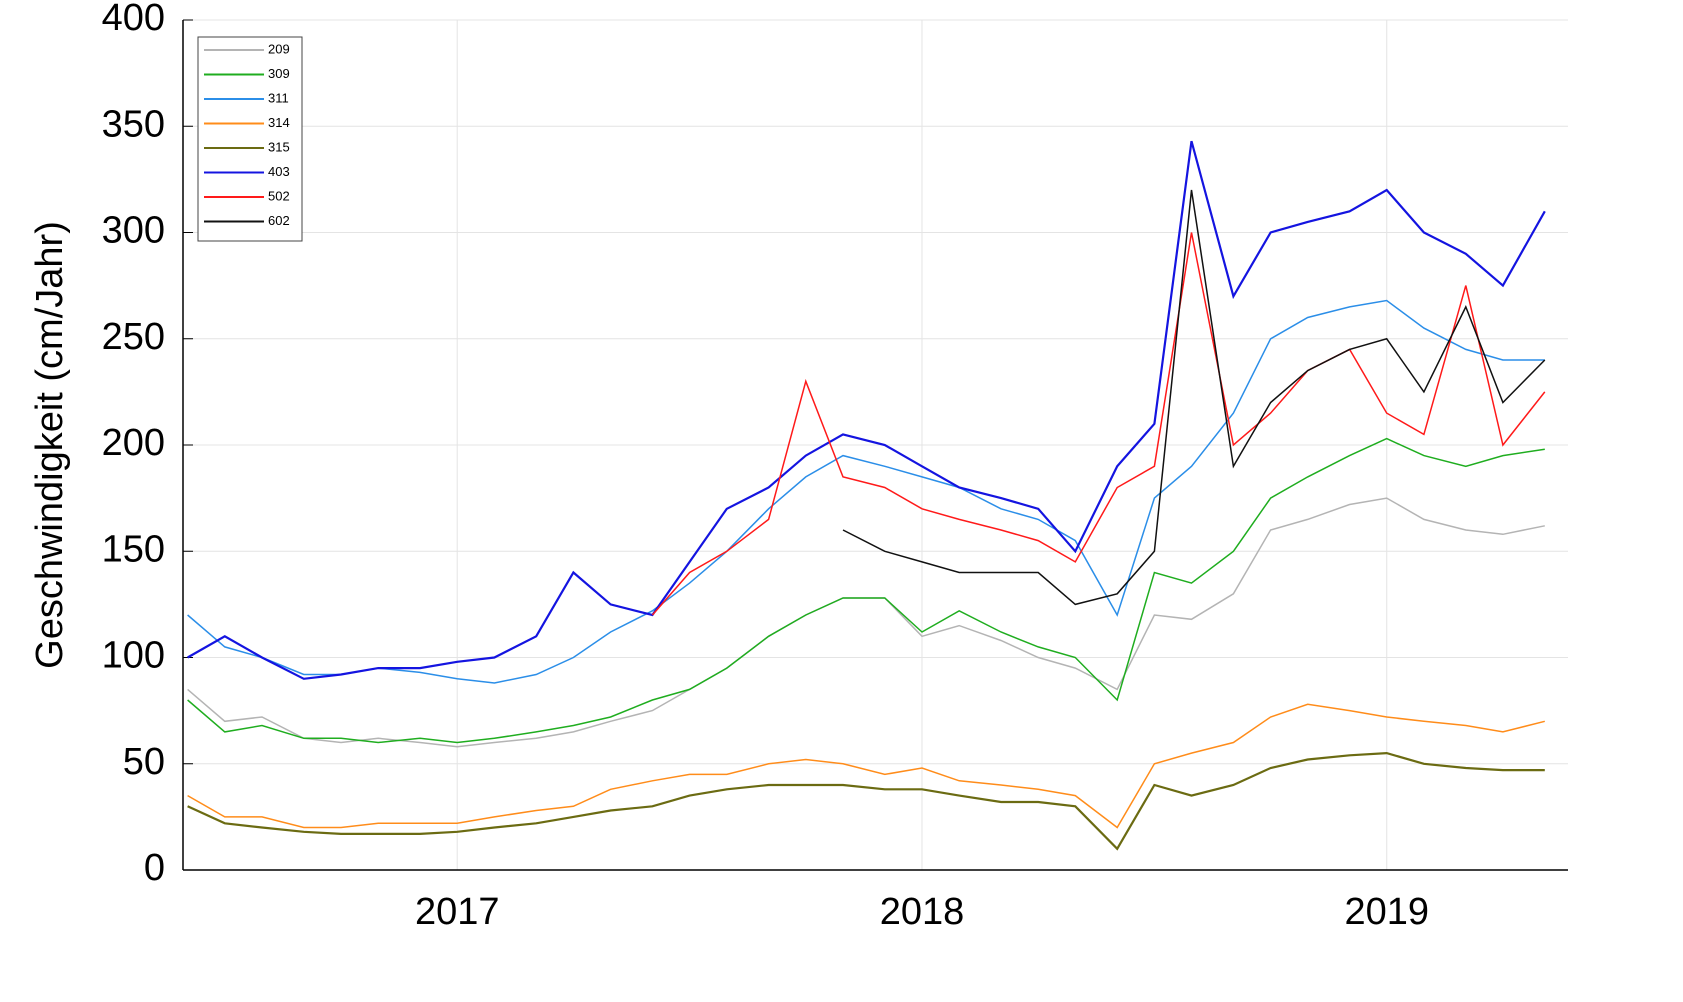  I want to click on legend-label: 403, so click(279, 171).